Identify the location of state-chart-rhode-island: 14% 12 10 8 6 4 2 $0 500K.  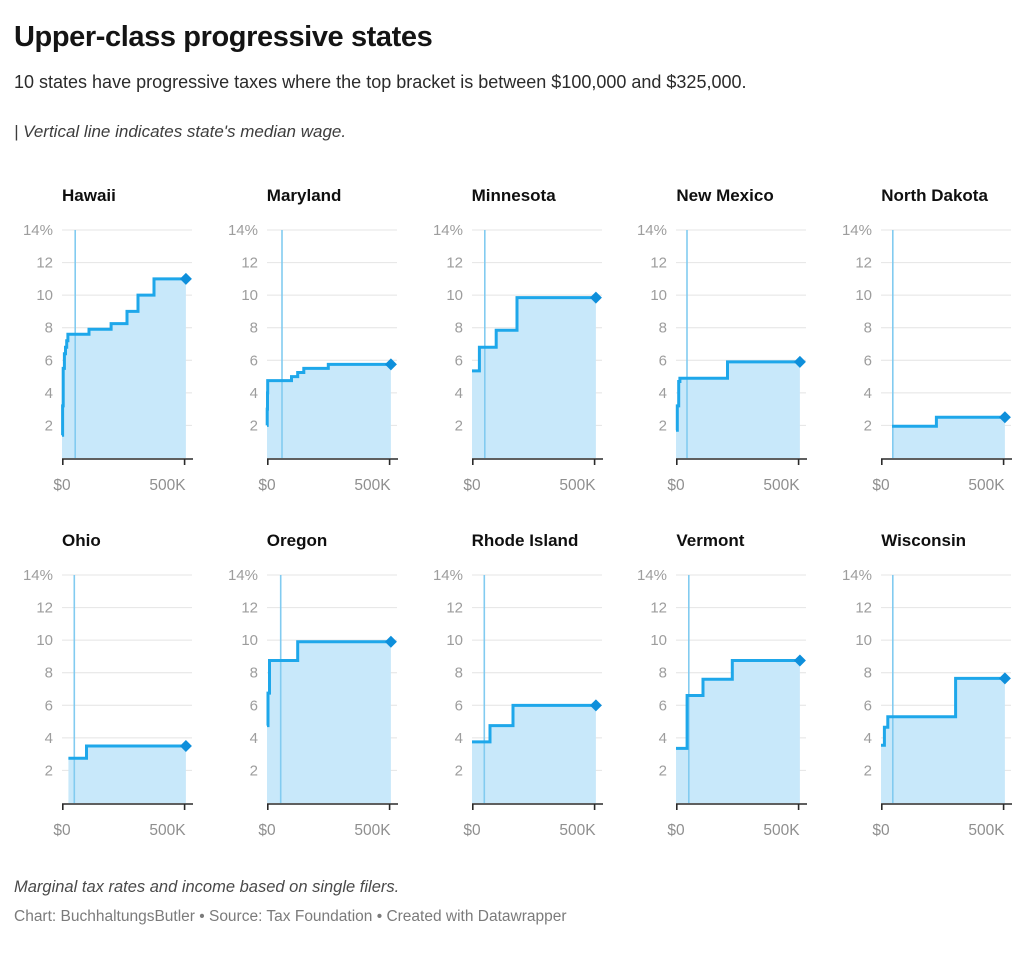
(518, 703).